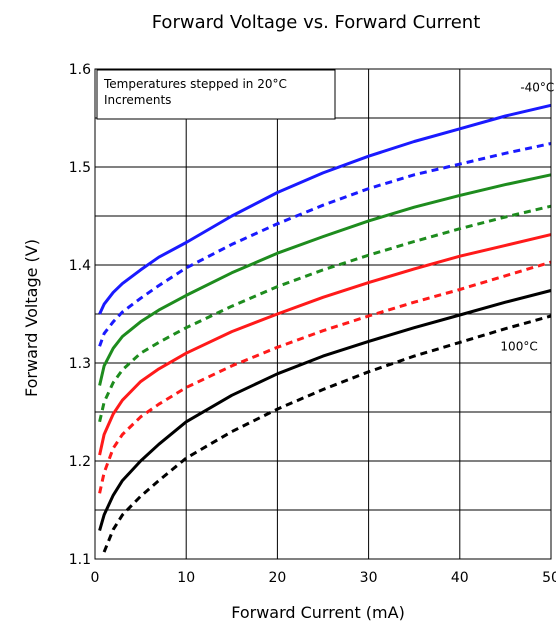 Image resolution: width=556 pixels, height=631 pixels. What do you see at coordinates (95, 578) in the screenshot?
I see `x-tick-label: 0` at bounding box center [95, 578].